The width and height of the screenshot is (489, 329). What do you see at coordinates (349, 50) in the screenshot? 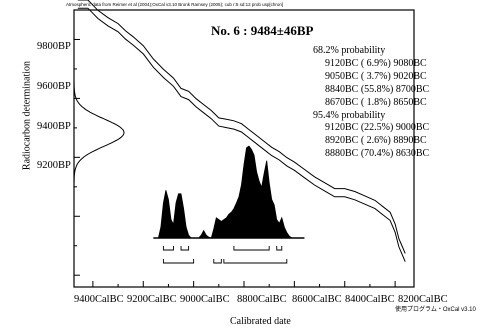
I see `prob-68-heading: 68.2% probability` at bounding box center [349, 50].